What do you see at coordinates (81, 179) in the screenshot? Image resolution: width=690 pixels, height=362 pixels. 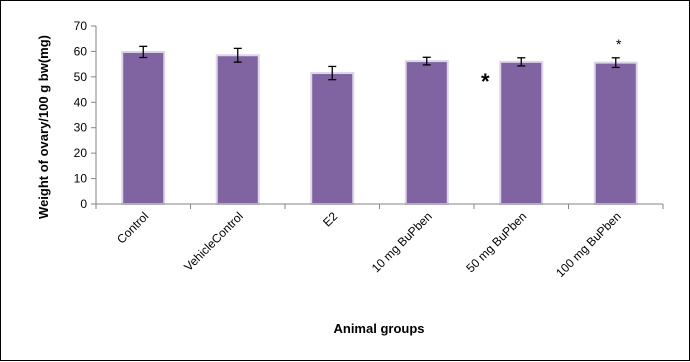 I see `y-tick-label: 10` at bounding box center [81, 179].